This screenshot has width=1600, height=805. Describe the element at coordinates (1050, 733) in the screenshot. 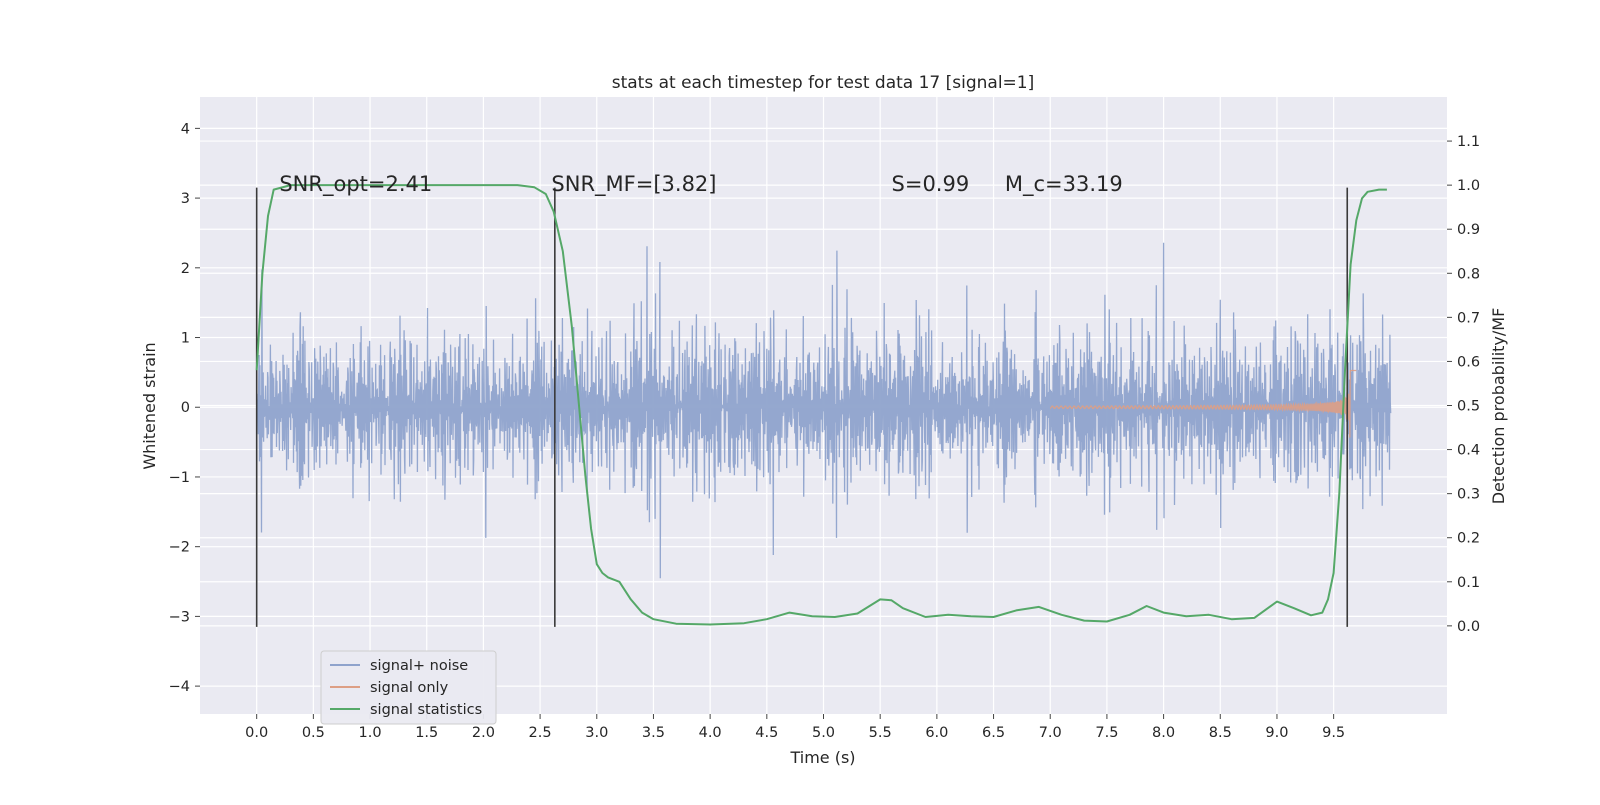

I see `x-tick-label: 7.0` at that location.